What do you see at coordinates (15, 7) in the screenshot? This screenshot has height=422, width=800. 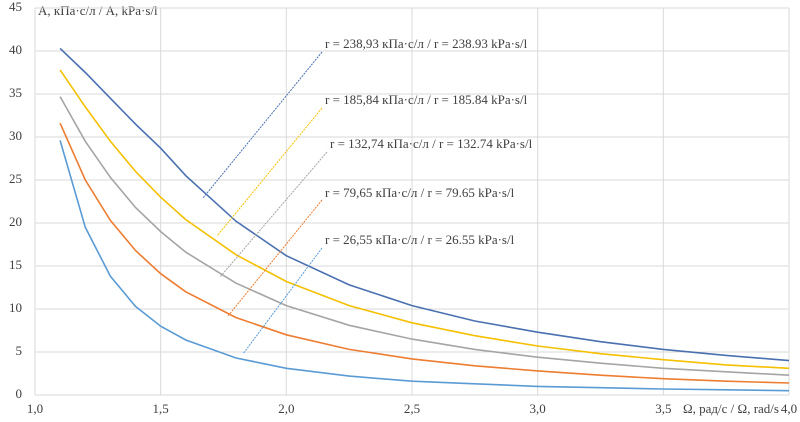 I see `y-tick-label: 45` at bounding box center [15, 7].